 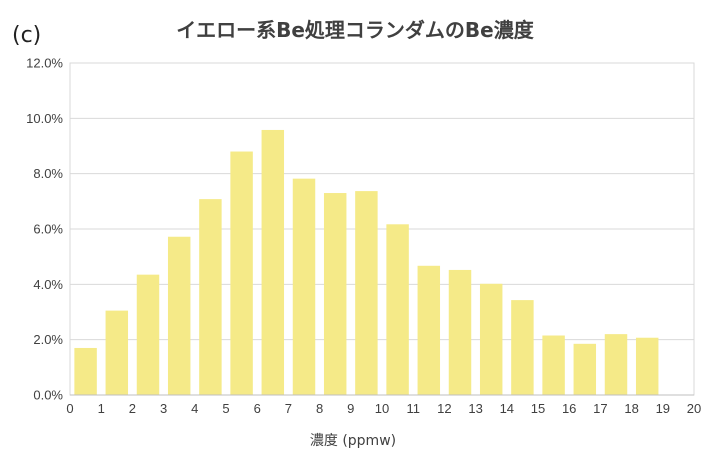 I want to click on x-tick-label: 7, so click(x=288, y=408).